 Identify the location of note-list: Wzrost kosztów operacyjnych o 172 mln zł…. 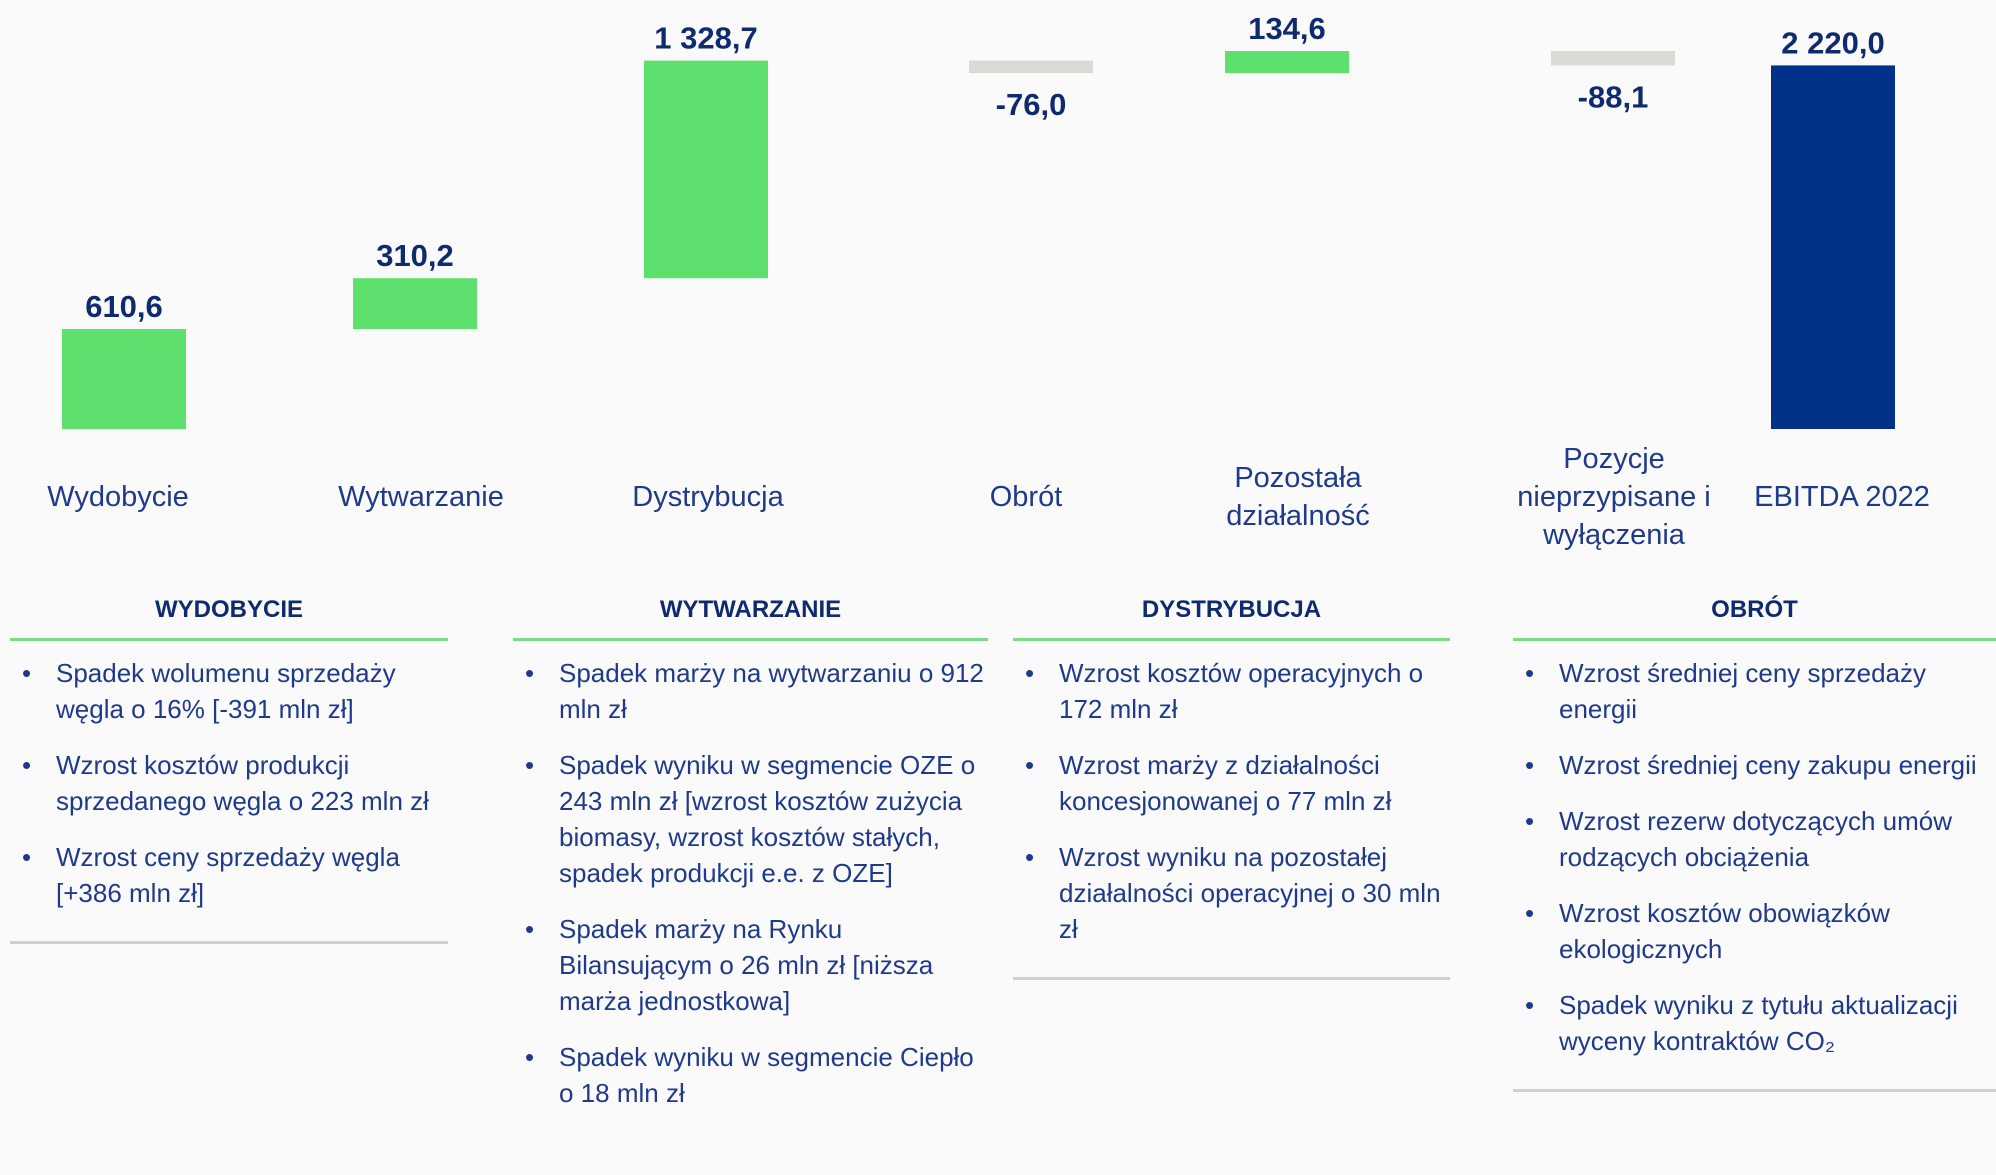
(1231, 810).